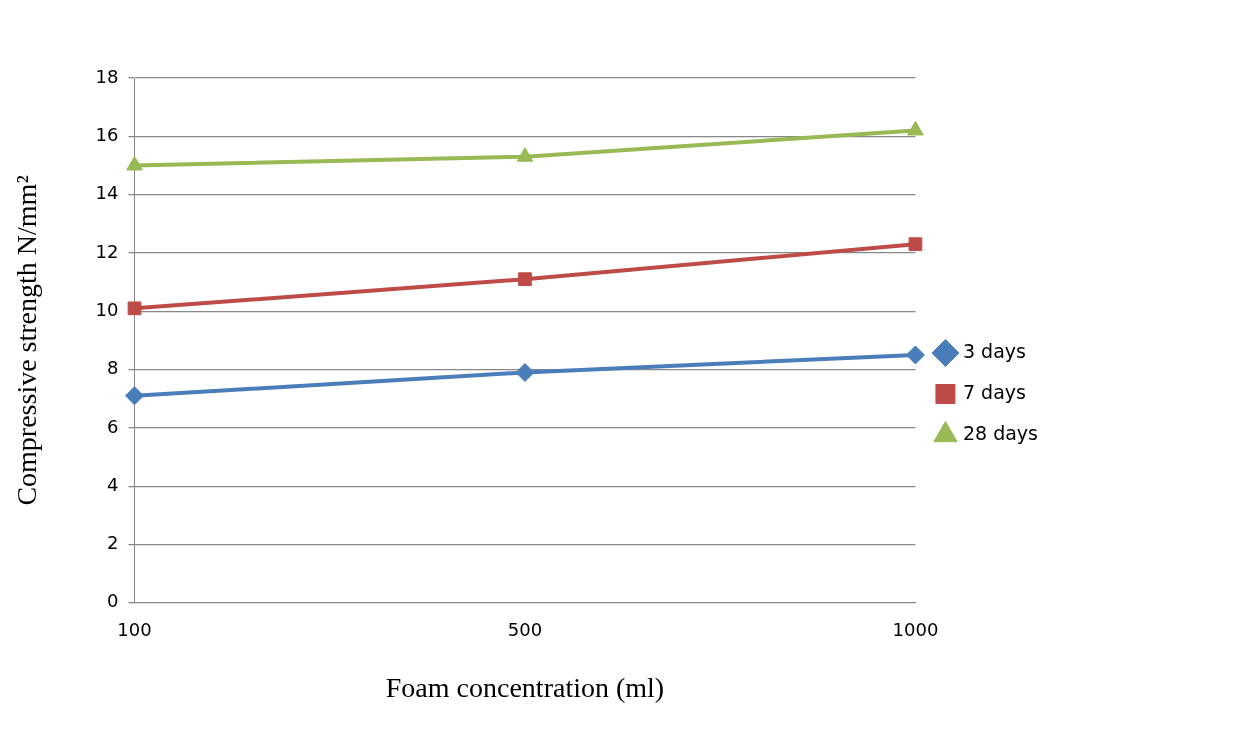 This screenshot has height=732, width=1249. Describe the element at coordinates (107, 76) in the screenshot. I see `y-tick-label: 18` at that location.